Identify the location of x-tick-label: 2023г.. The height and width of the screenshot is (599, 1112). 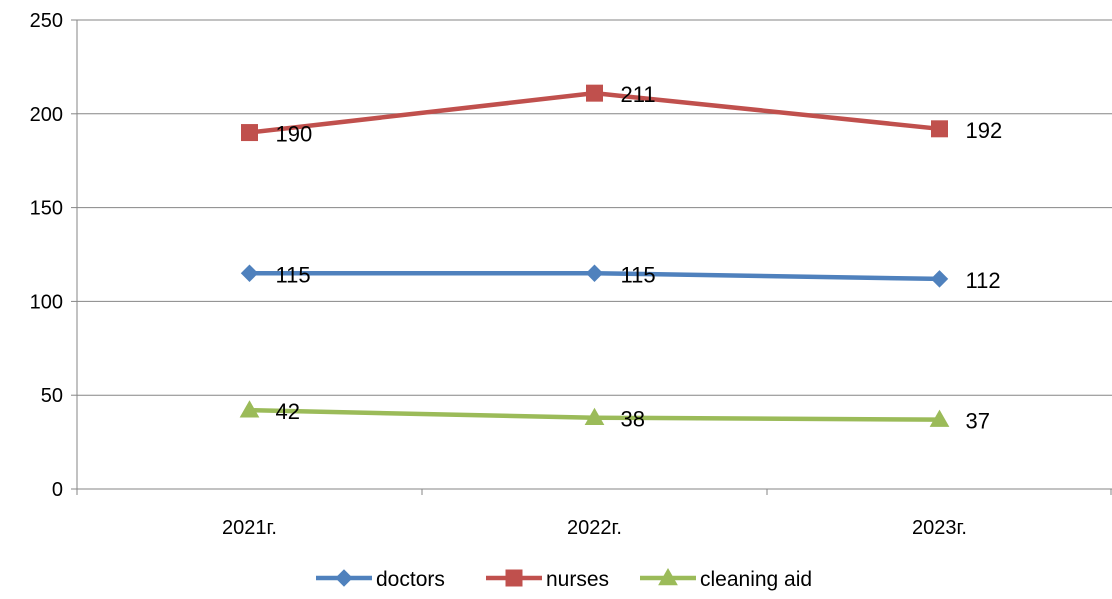
(939, 528).